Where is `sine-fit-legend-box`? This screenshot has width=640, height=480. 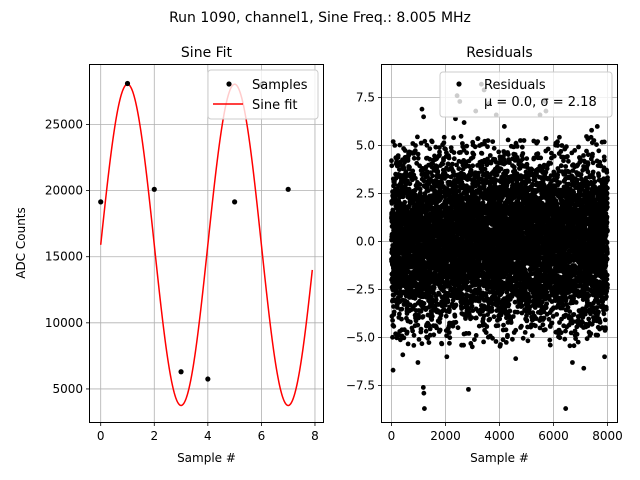 sine-fit-legend-box is located at coordinates (263, 94).